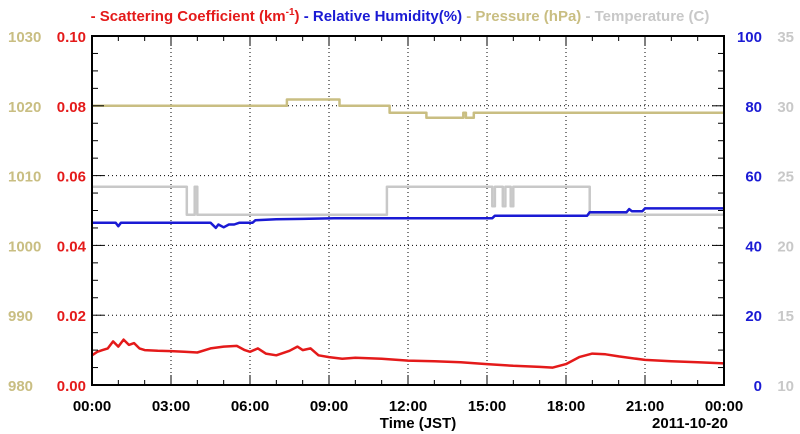 This screenshot has width=800, height=434. I want to click on x-tick-label: 18:00, so click(566, 406).